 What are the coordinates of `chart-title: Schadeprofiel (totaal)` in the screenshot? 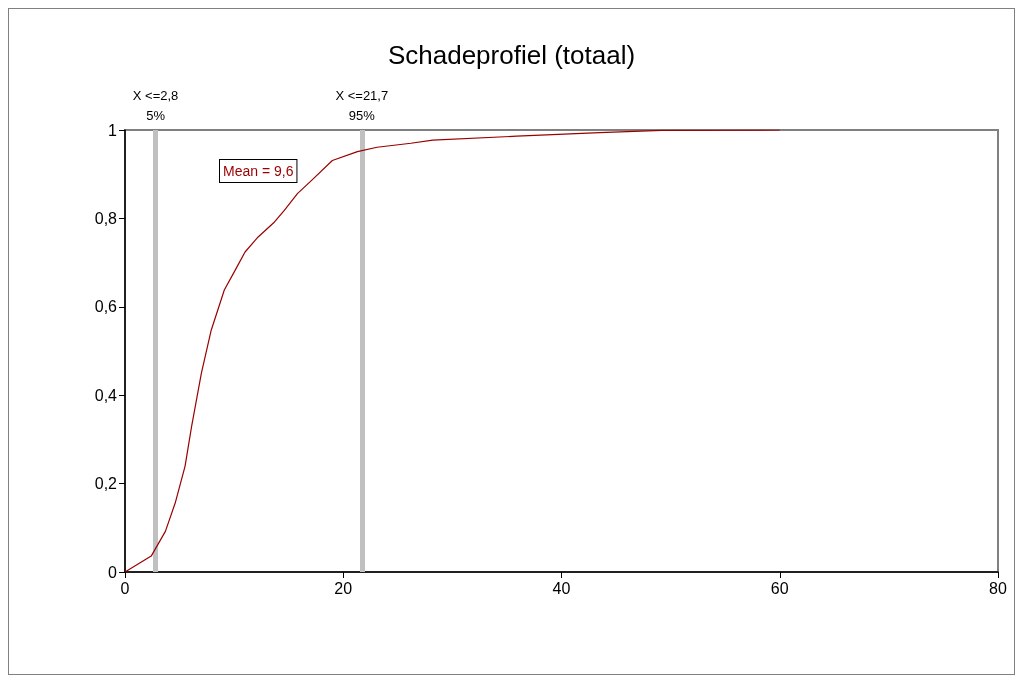 It's located at (511, 55).